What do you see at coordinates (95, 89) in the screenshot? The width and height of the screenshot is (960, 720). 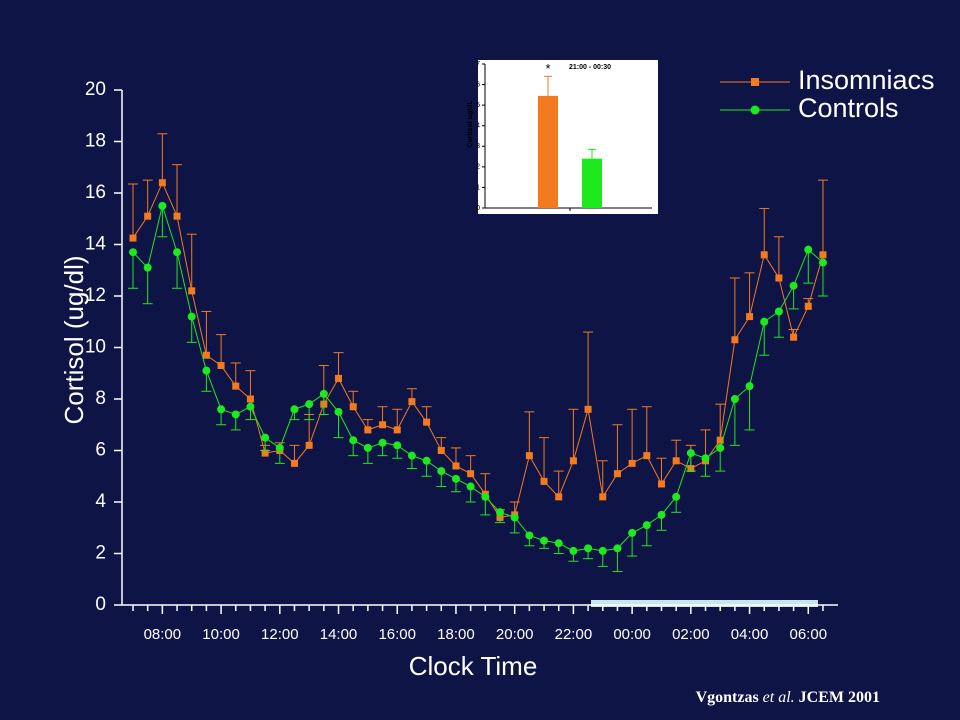 I see `y-tick-label: 20` at bounding box center [95, 89].